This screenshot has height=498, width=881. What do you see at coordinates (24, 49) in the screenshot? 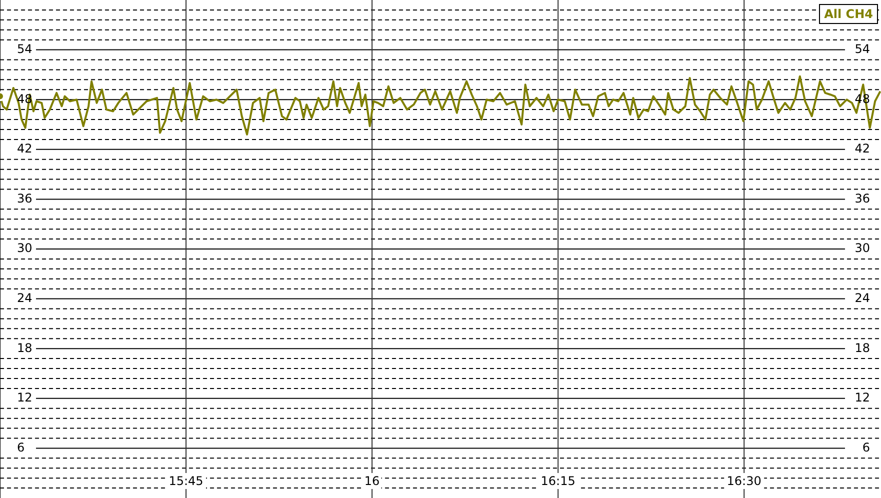
I see `y-tick-label: 54` at bounding box center [24, 49].